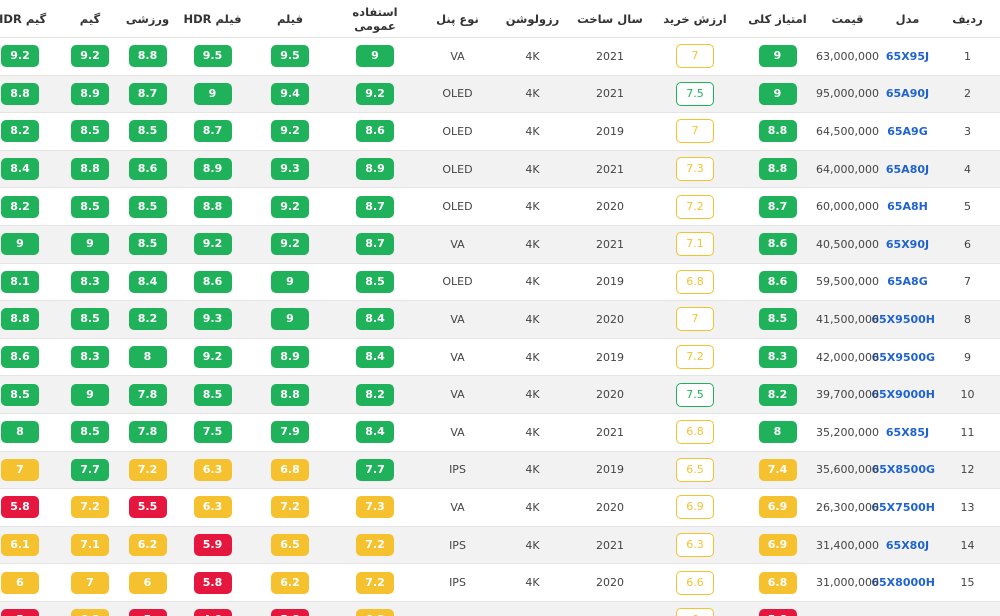  What do you see at coordinates (967, 207) in the screenshot?
I see `cell-text: 5` at bounding box center [967, 207].